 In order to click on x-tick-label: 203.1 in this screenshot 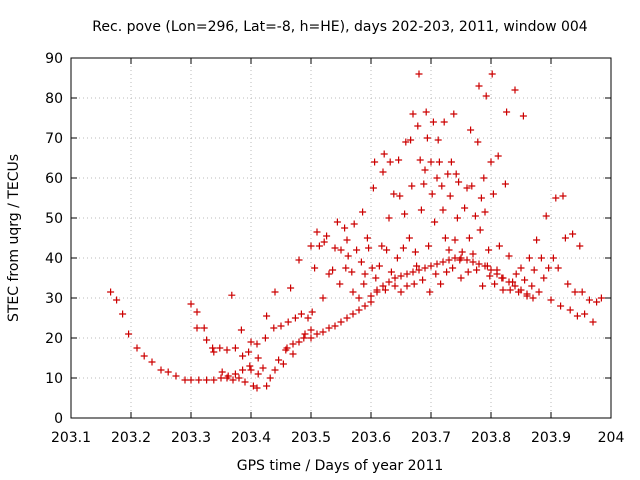, I will do `click(71, 438)`.